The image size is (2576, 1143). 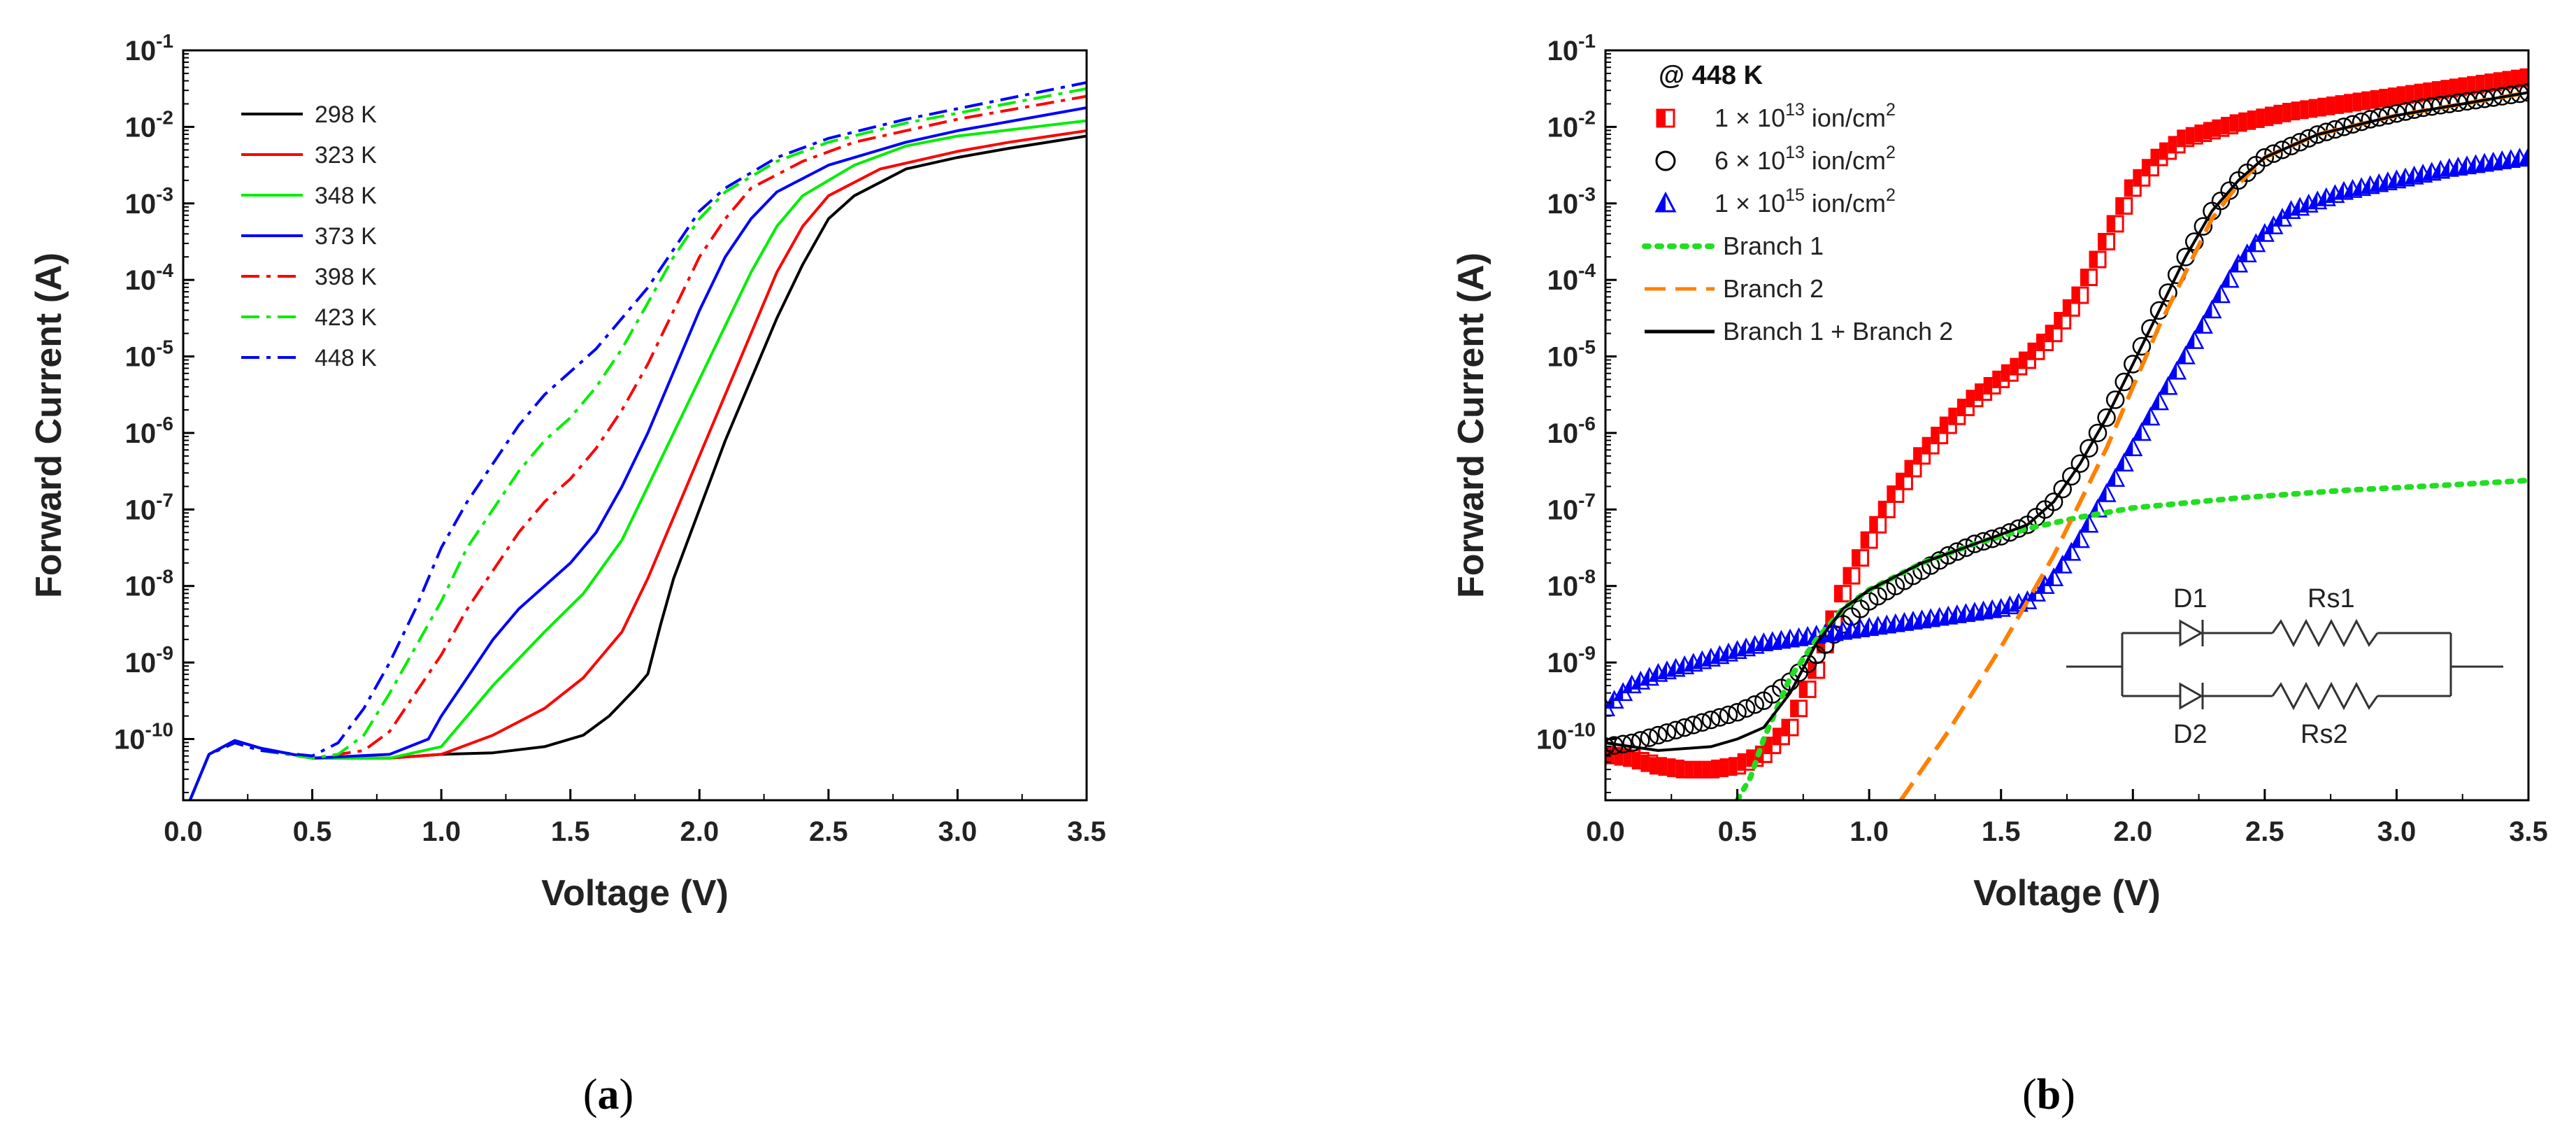 I want to click on legend-label: 373 K, so click(x=346, y=236).